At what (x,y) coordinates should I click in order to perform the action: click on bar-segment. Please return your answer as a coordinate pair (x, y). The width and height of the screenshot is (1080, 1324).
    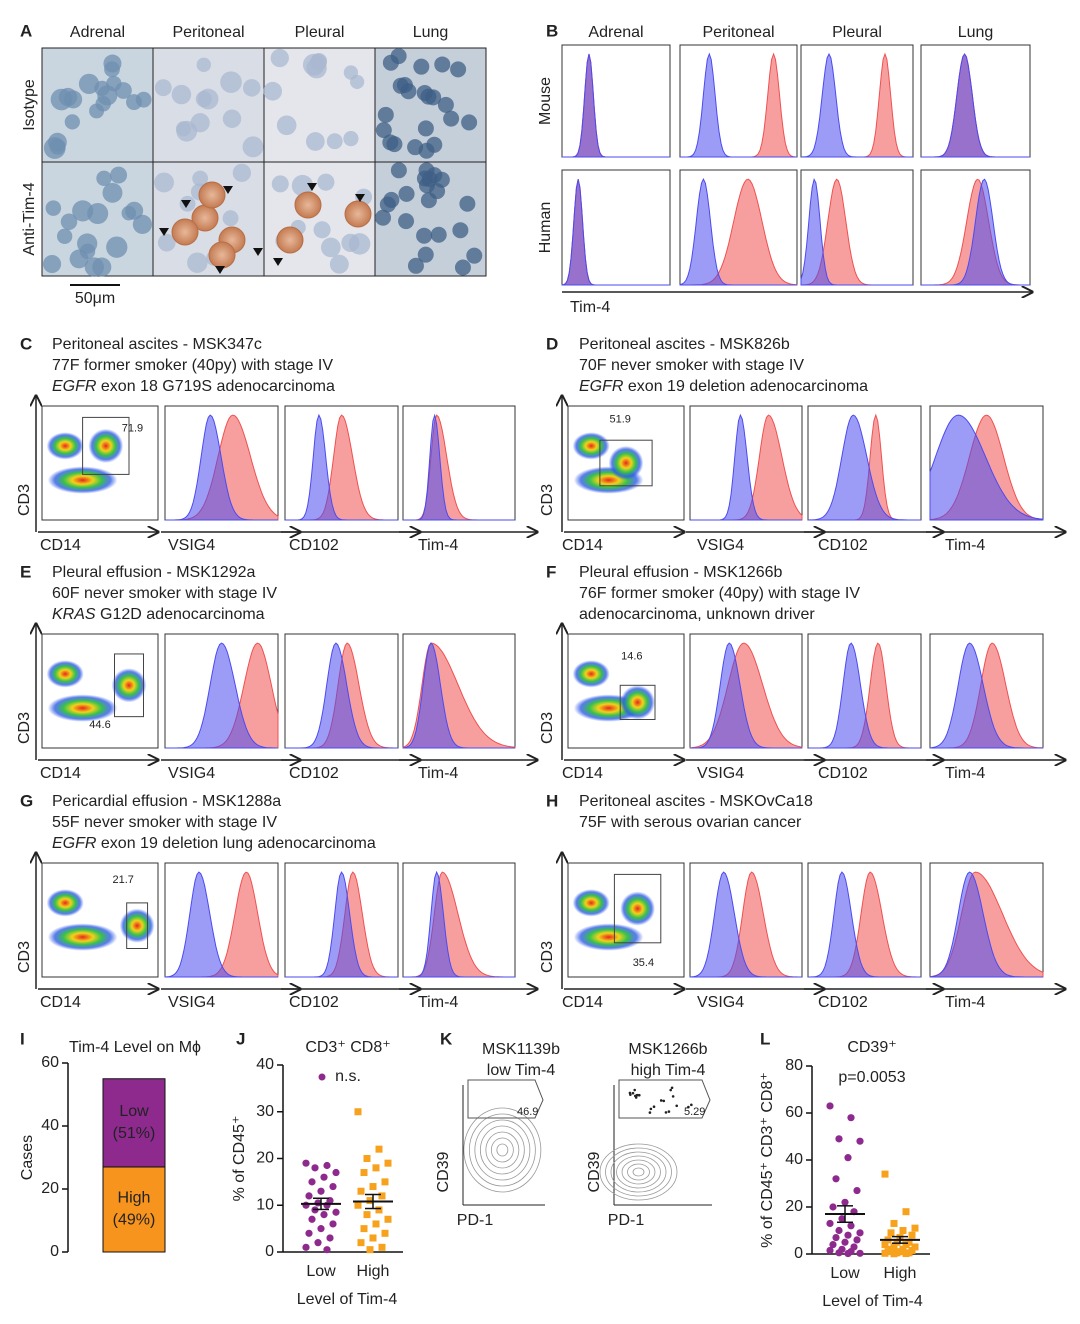
    Looking at the image, I should click on (134, 1123).